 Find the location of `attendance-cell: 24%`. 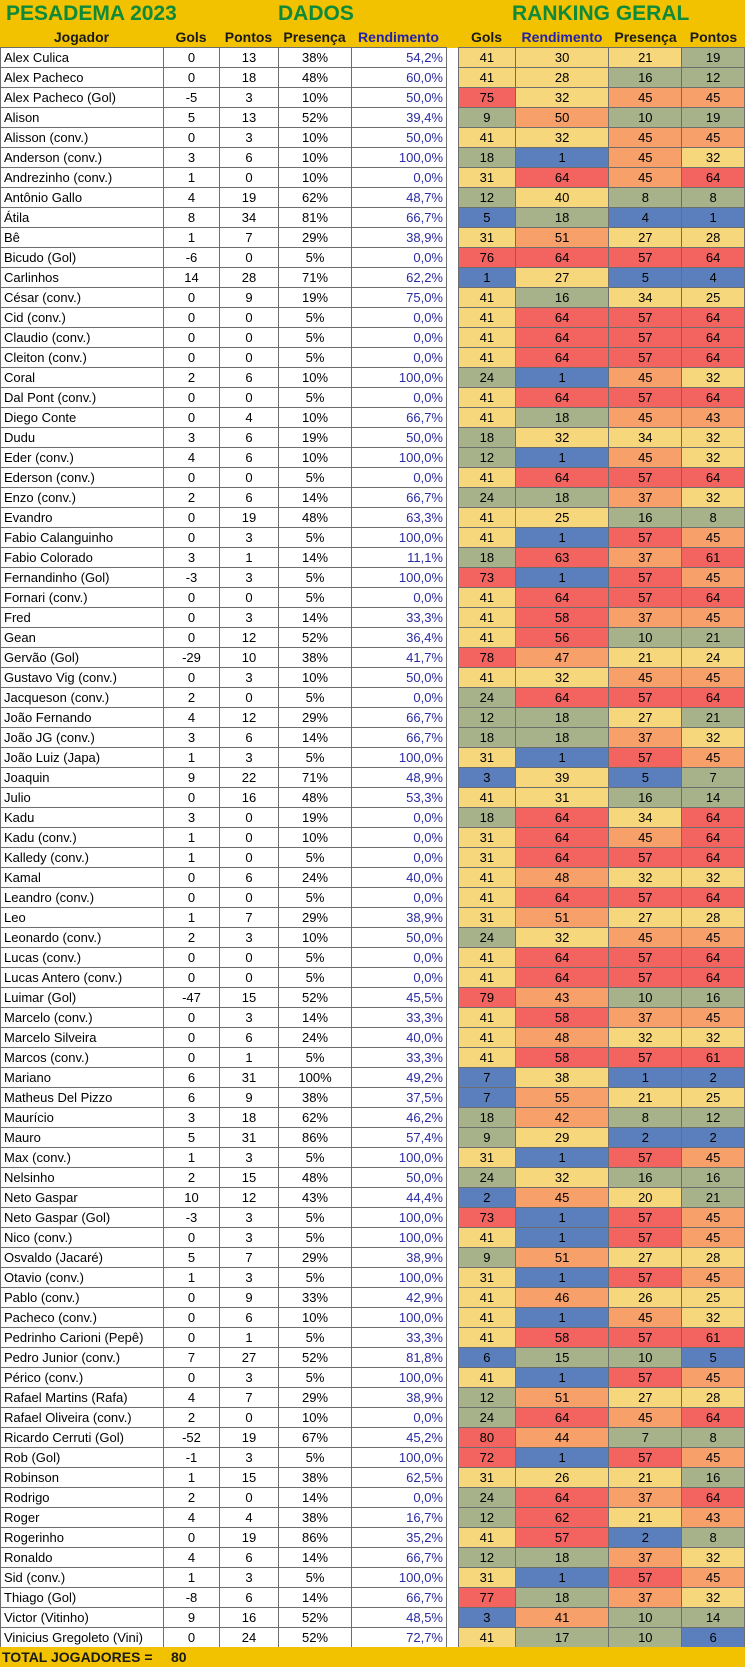

attendance-cell: 24% is located at coordinates (315, 877).